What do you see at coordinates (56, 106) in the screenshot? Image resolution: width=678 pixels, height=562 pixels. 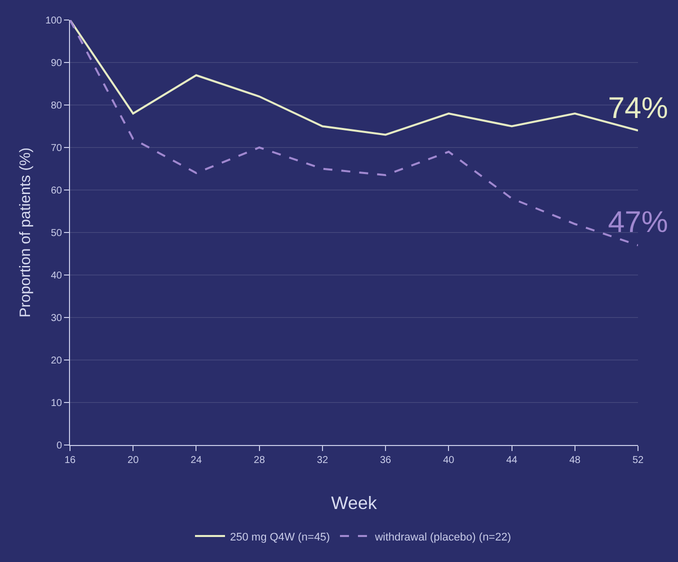 I see `y-tick-label: 80` at bounding box center [56, 106].